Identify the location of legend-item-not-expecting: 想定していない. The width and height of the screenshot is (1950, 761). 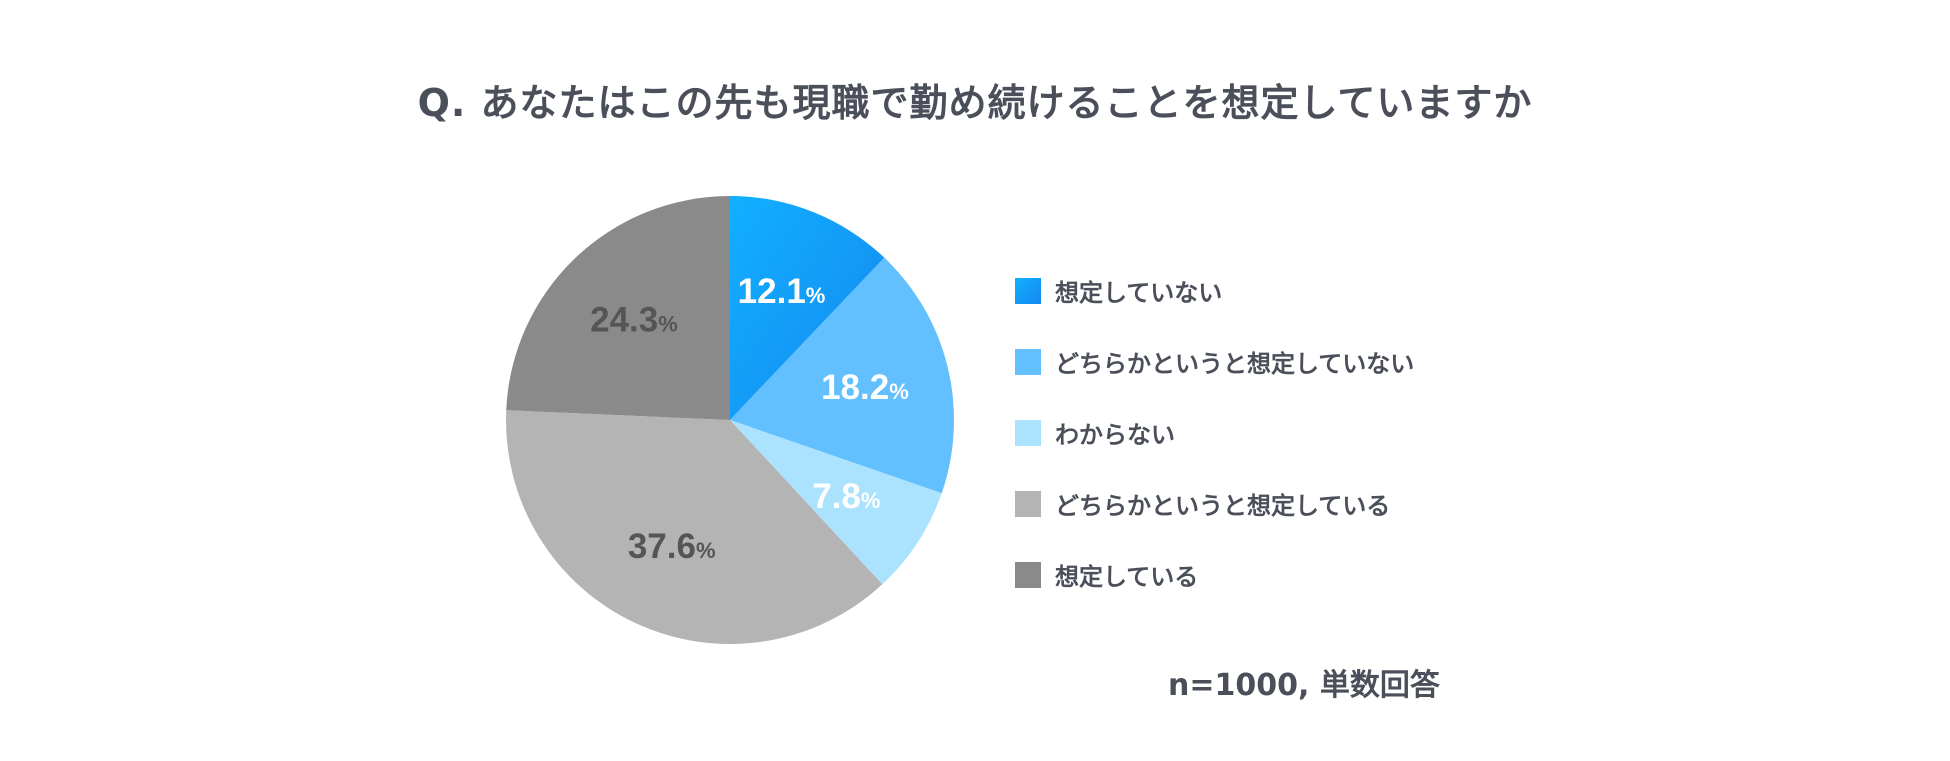
(1214, 290).